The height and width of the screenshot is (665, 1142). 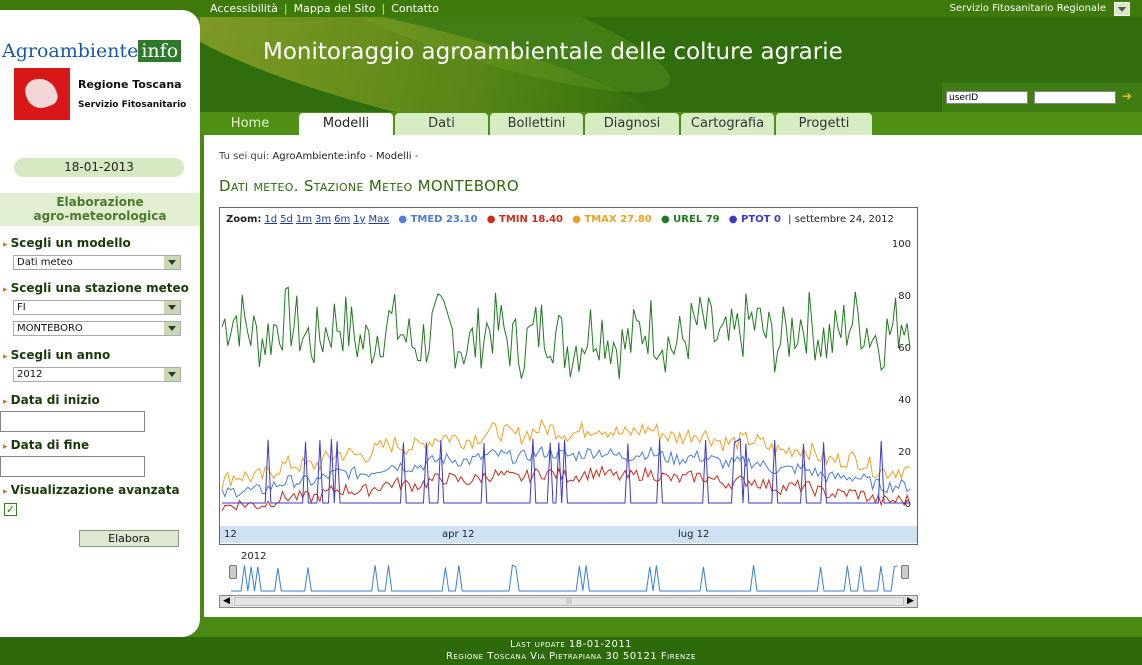 What do you see at coordinates (904, 296) in the screenshot?
I see `y-tick-label: 80` at bounding box center [904, 296].